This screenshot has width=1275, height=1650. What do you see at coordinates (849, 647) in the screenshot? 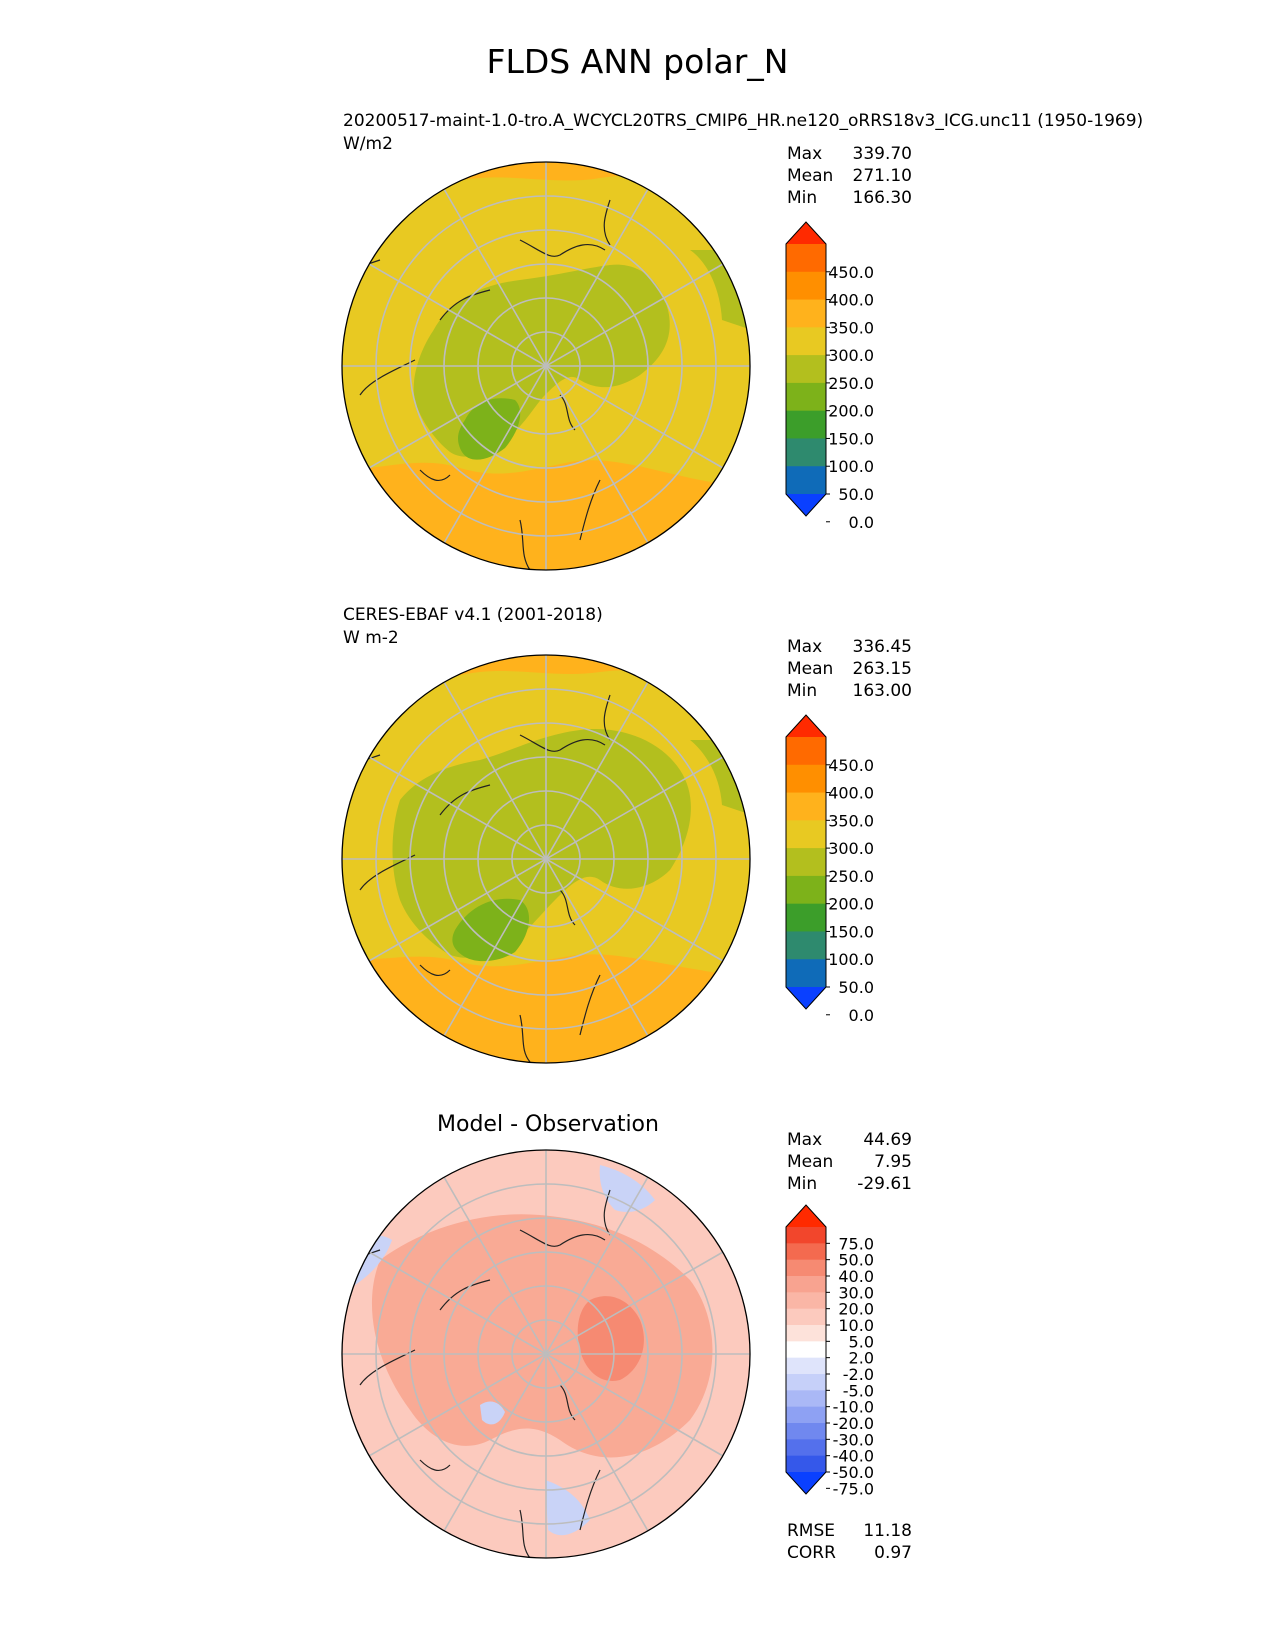
I see `stat-max: Max 336.45` at bounding box center [849, 647].